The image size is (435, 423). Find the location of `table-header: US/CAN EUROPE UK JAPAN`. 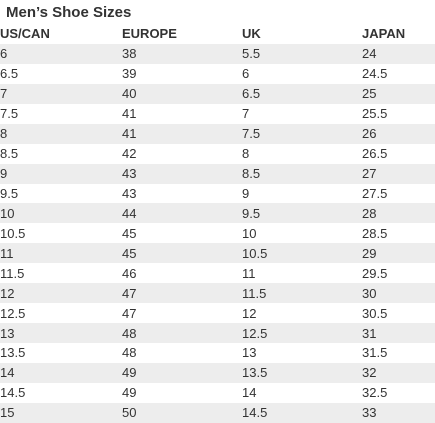

table-header: US/CAN EUROPE UK JAPAN is located at coordinates (217, 34).